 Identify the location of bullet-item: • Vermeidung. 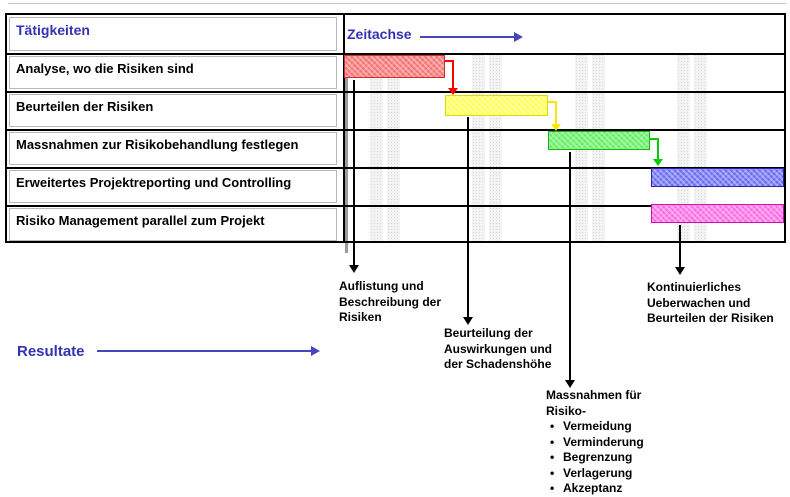
(612, 427).